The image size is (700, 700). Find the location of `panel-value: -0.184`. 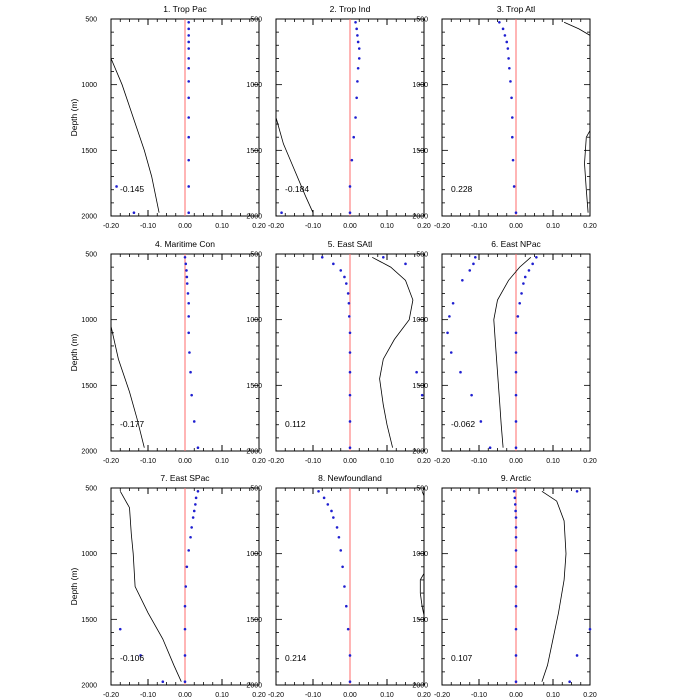

panel-value: -0.184 is located at coordinates (297, 189).